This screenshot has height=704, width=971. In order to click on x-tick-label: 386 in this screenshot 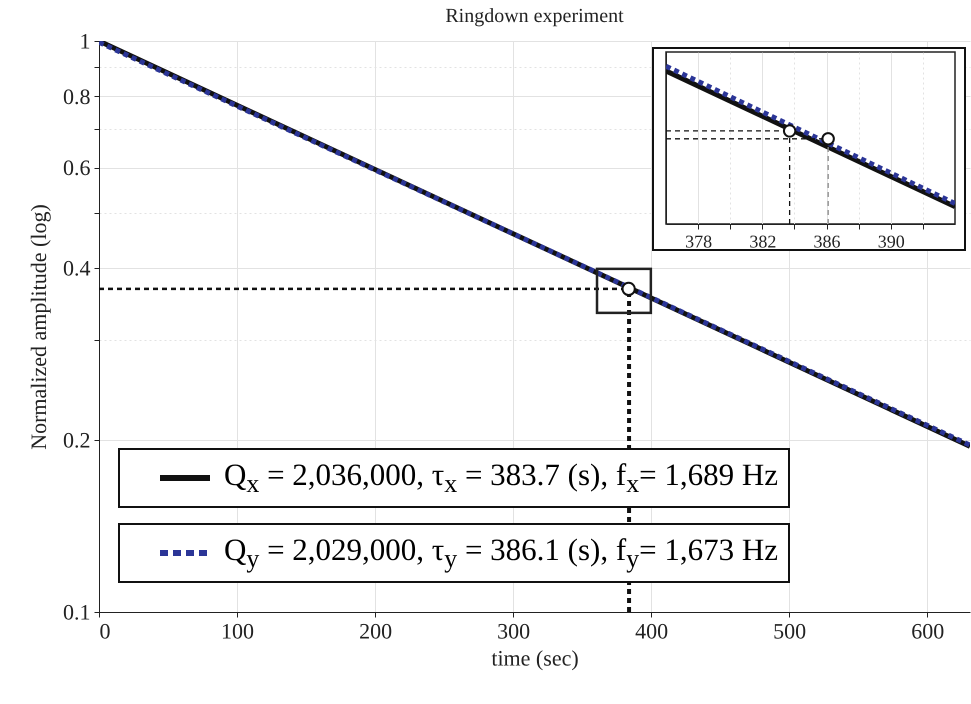, I will do `click(827, 242)`.